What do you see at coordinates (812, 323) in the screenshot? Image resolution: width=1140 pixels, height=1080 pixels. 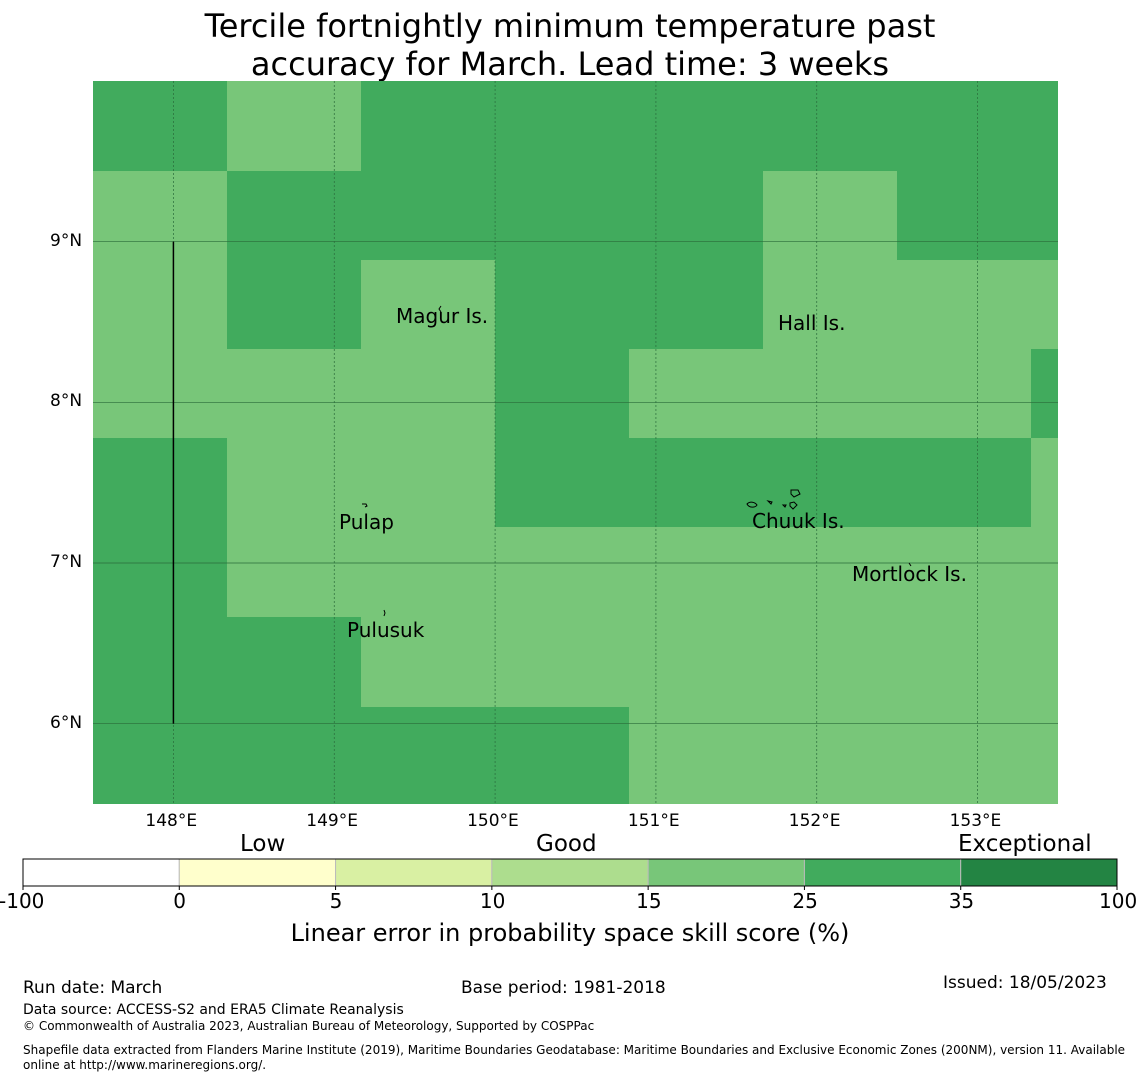 I see `place-label-hall: Hall Is.` at bounding box center [812, 323].